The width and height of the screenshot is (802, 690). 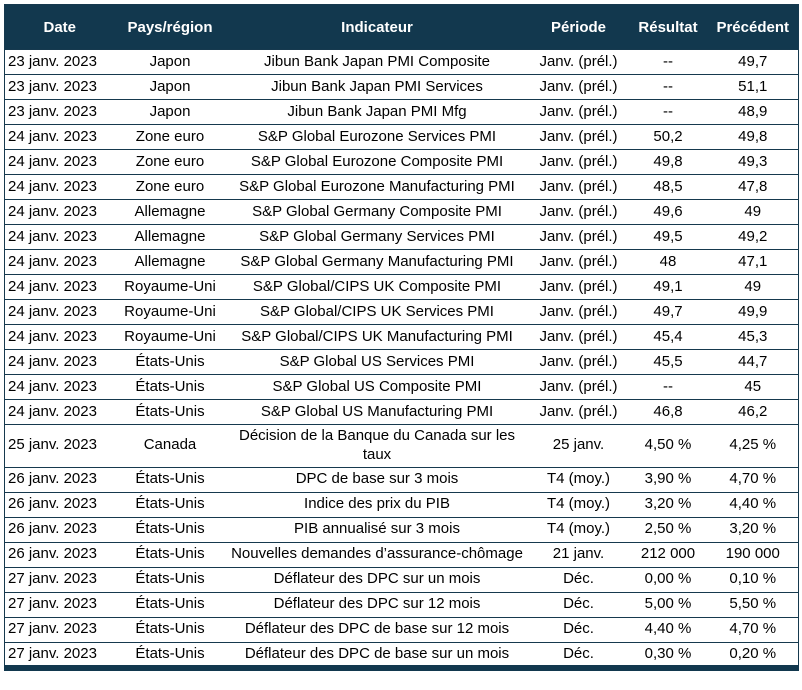 I want to click on cell-period: 25 janv., so click(x=578, y=446).